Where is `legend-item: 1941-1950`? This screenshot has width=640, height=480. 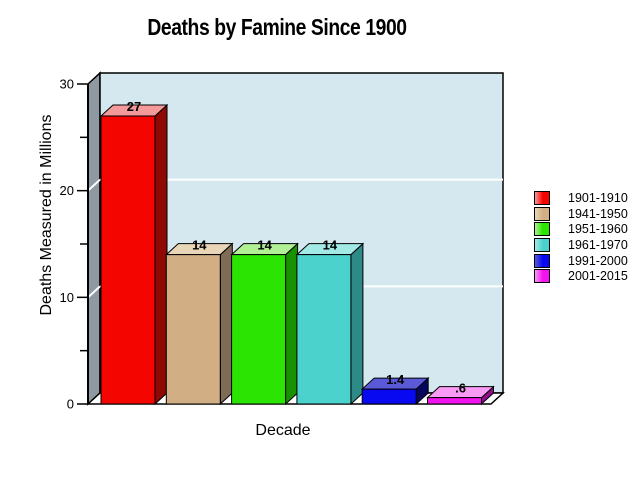
legend-item: 1941-1950 is located at coordinates (581, 214).